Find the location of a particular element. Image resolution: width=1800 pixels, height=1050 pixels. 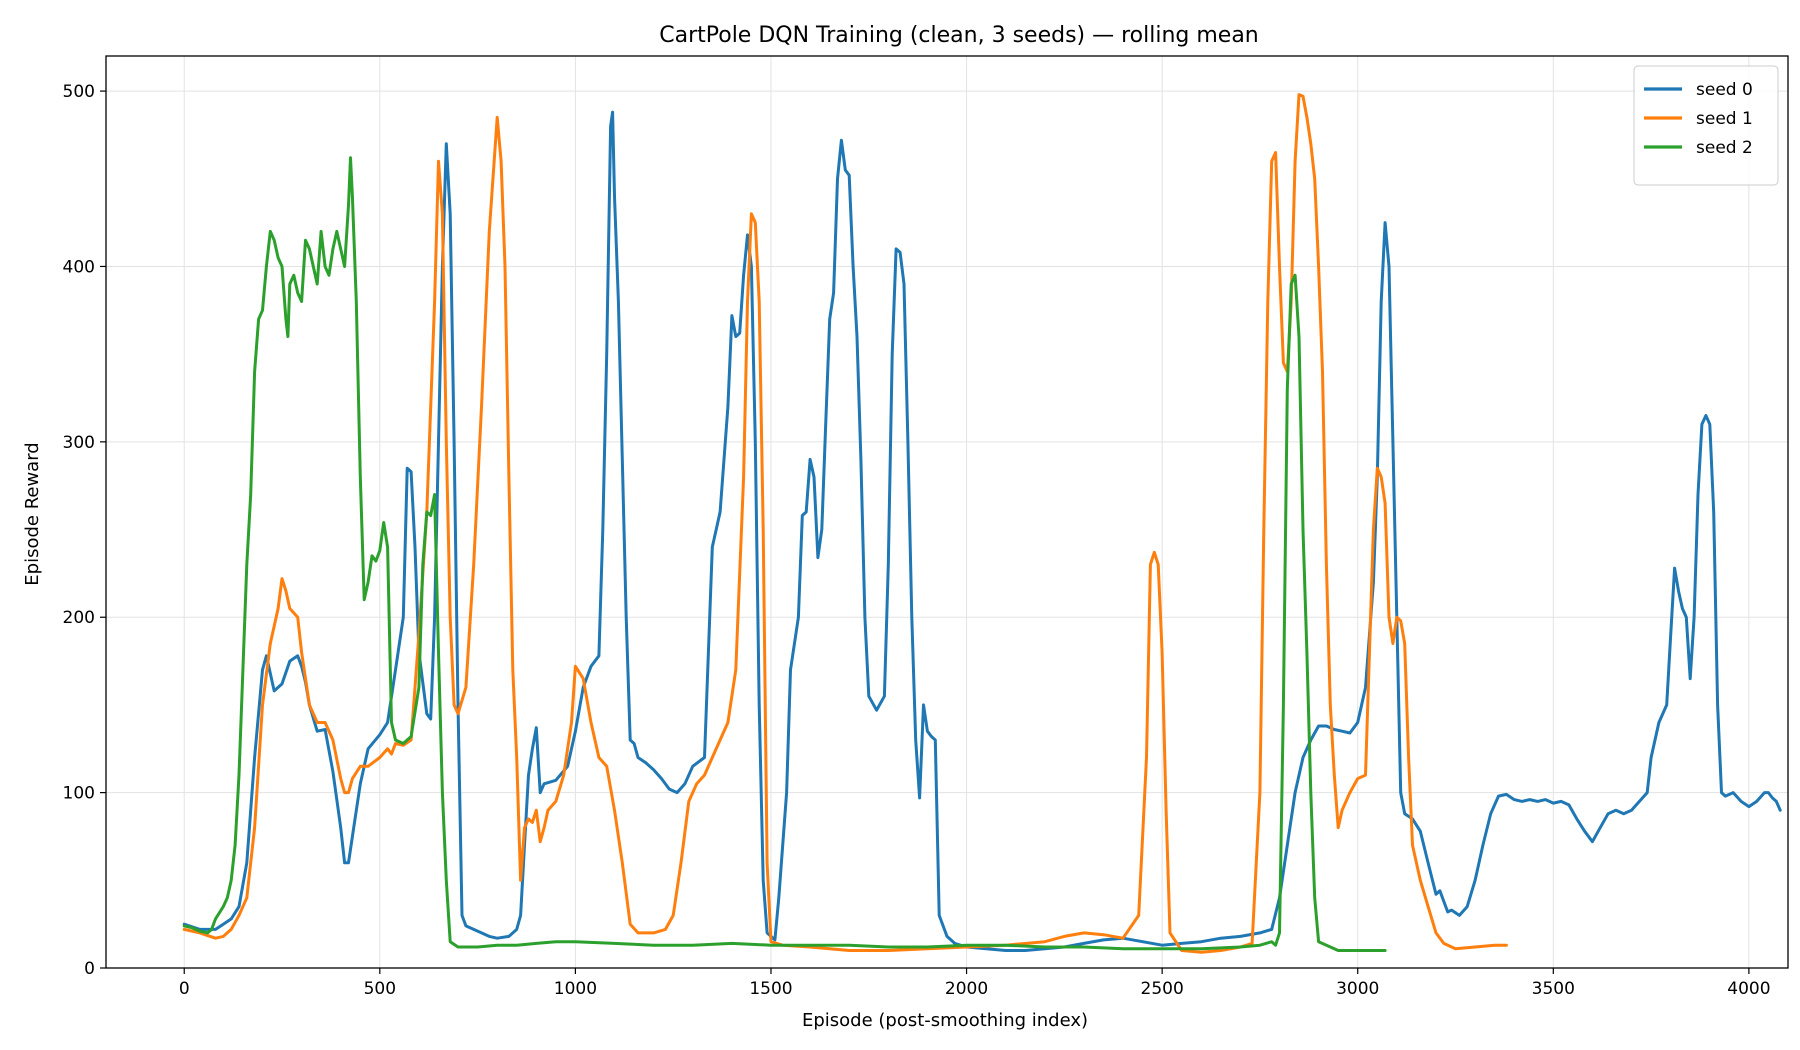

y-tick-label: 100 is located at coordinates (79, 794).